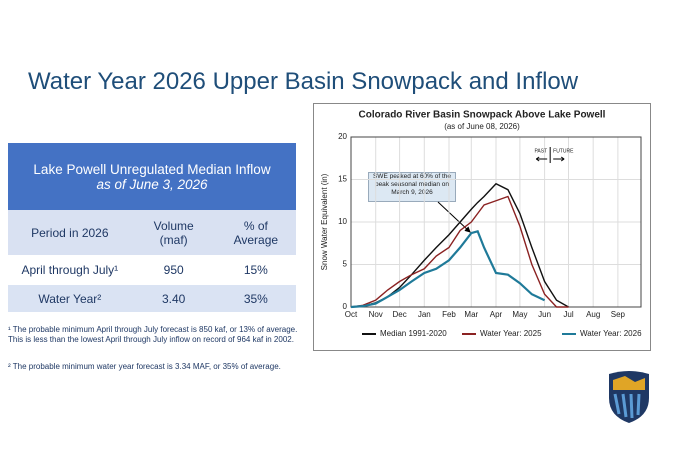  I want to click on x-tick-label: Nov, so click(376, 314).